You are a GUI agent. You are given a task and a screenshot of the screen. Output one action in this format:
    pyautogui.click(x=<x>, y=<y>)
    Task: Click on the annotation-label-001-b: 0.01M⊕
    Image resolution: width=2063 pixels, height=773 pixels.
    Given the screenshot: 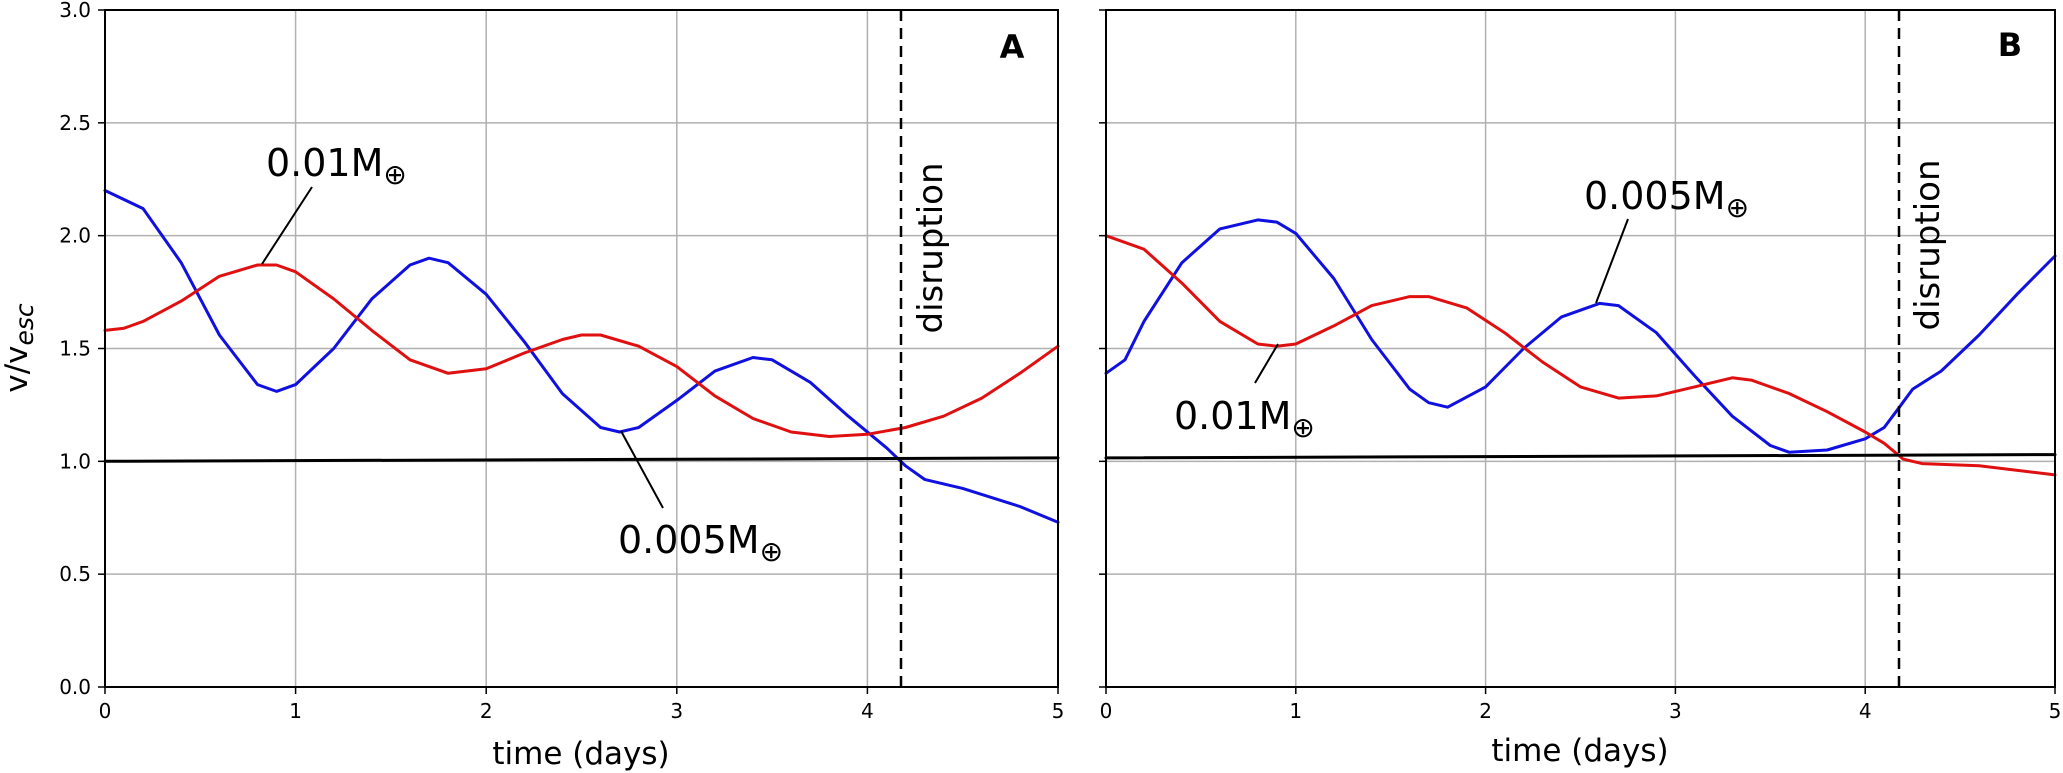 What is the action you would take?
    pyautogui.click(x=1244, y=419)
    